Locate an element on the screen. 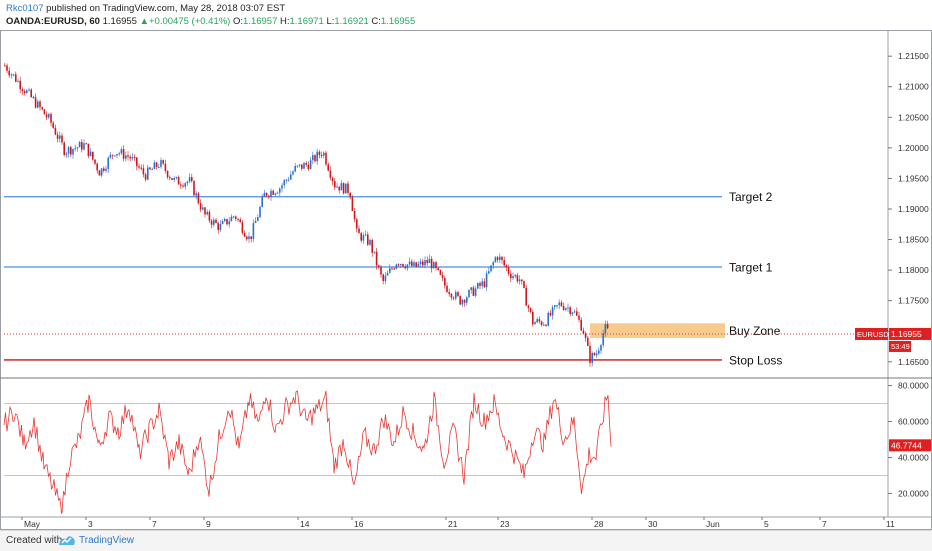 The image size is (932, 551). tradingview-brand: TradingView is located at coordinates (107, 540).